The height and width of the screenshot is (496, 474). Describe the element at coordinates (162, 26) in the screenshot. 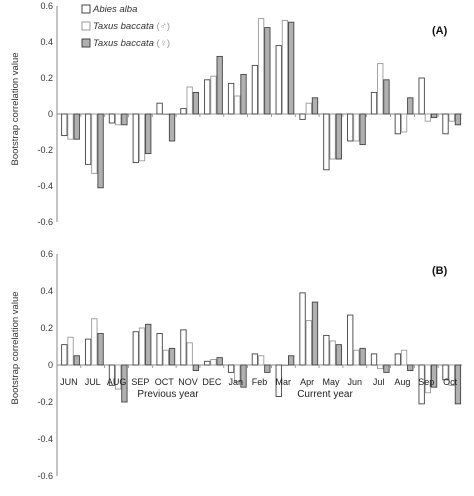

I see `legend-label-taxus-male-symbol: (♂)` at that location.